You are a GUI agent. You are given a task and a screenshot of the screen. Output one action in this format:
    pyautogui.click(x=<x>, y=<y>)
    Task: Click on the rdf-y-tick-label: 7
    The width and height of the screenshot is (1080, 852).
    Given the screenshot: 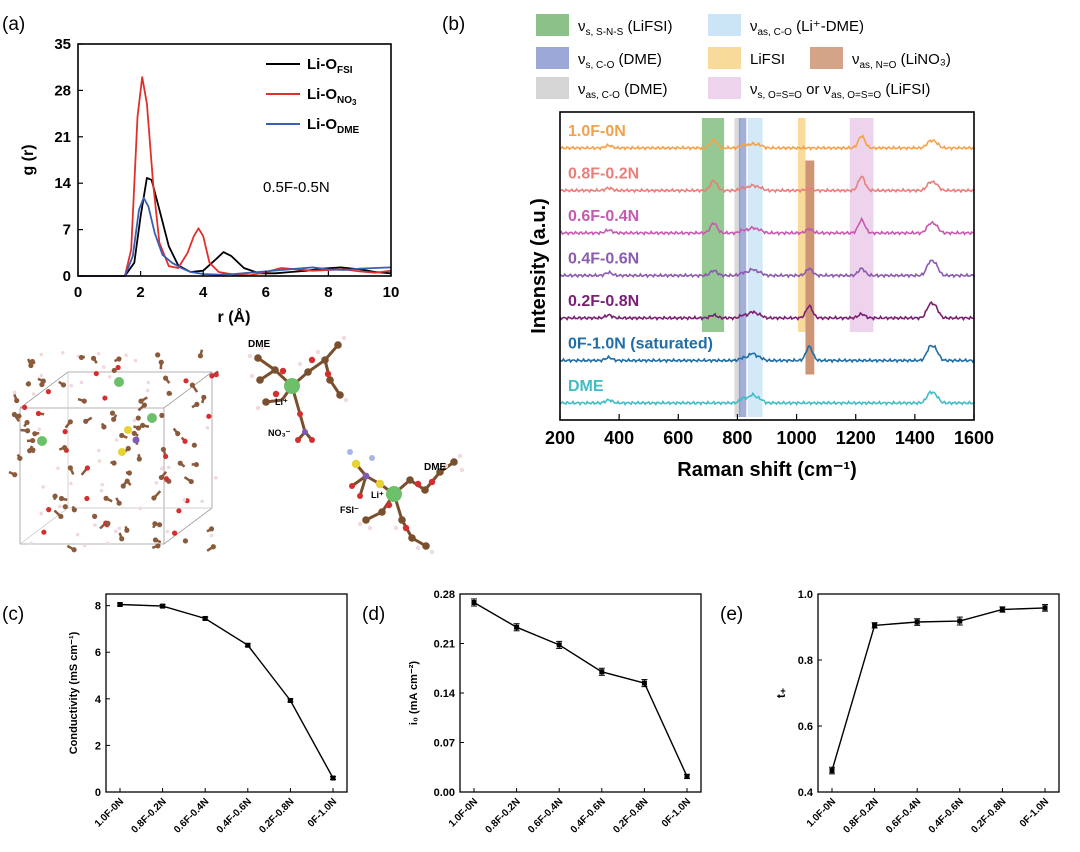 What is the action you would take?
    pyautogui.click(x=67, y=230)
    